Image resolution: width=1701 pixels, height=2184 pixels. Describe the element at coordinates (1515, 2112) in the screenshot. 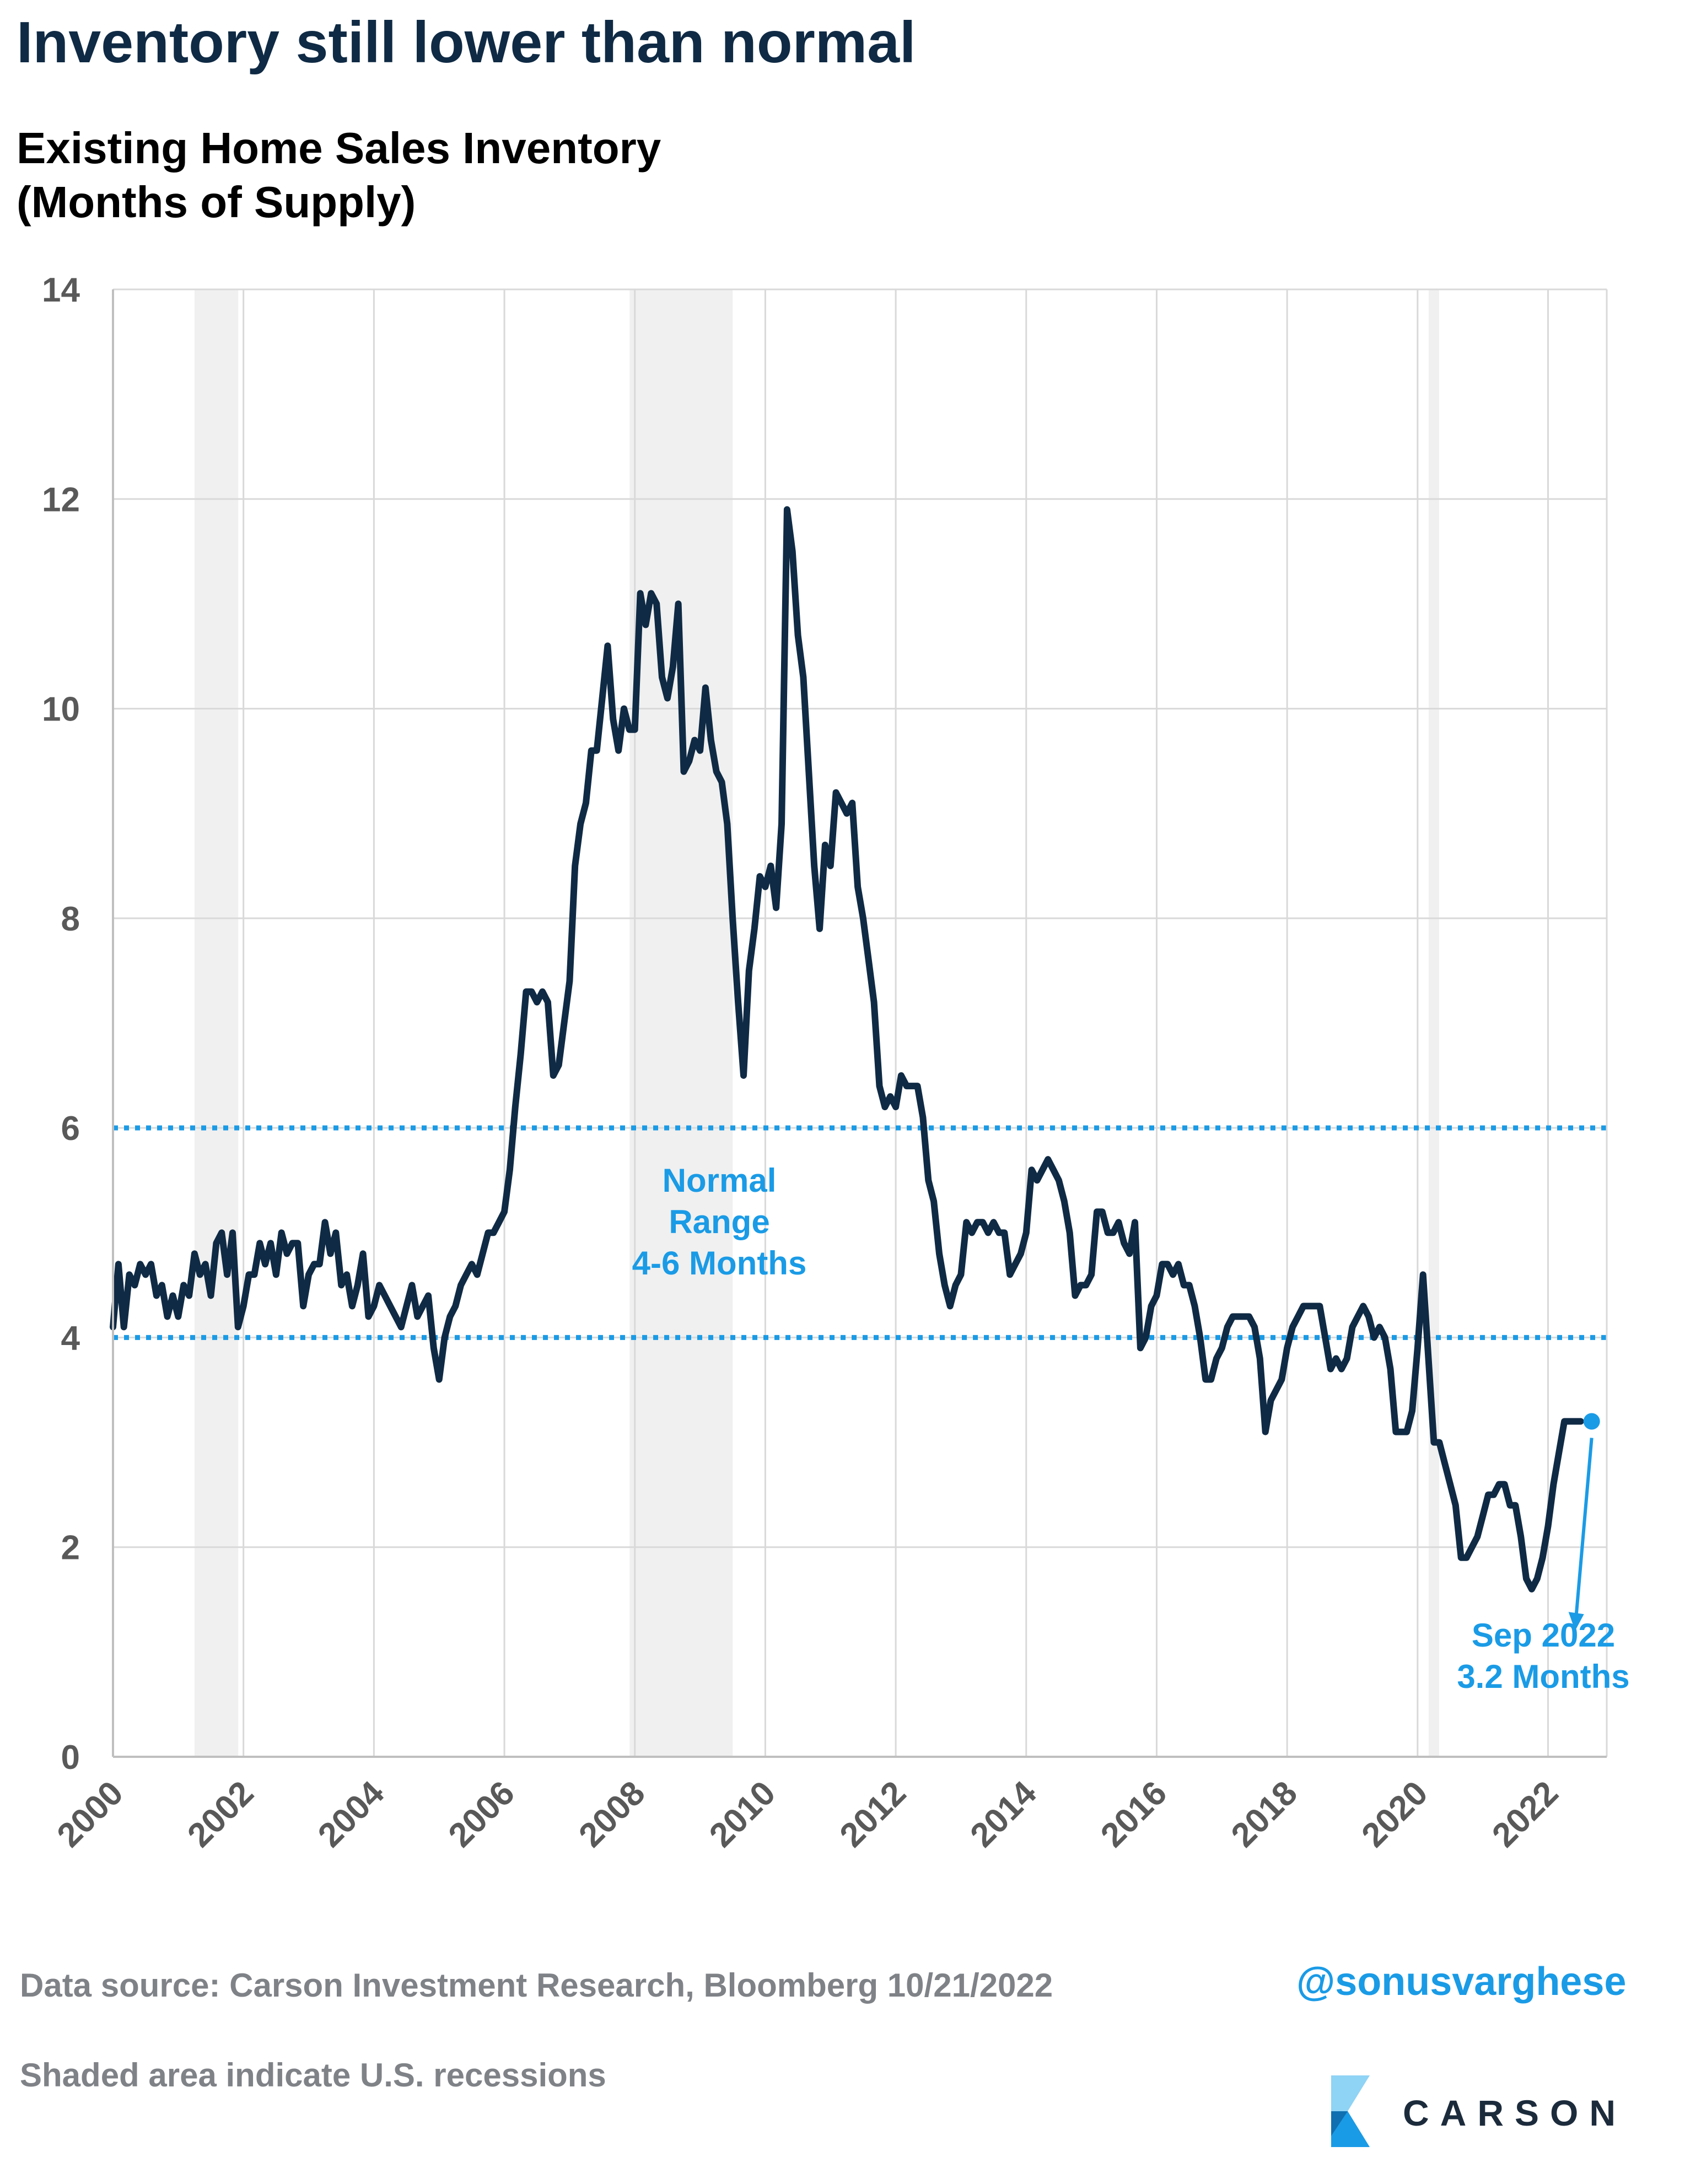

I see `carson-logo-wordmark: CARSON` at that location.